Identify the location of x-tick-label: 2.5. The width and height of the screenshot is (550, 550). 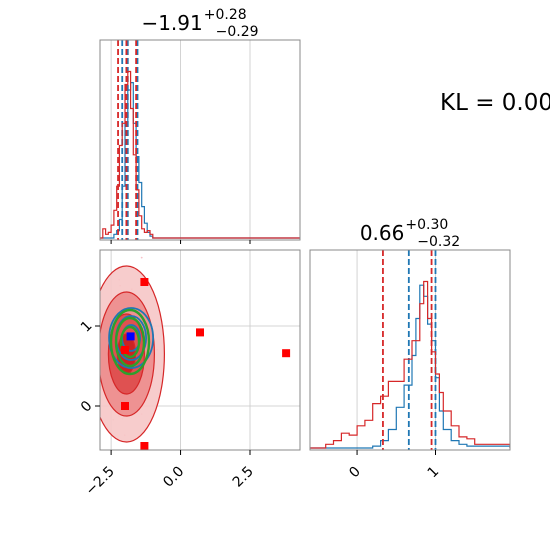
(243, 477).